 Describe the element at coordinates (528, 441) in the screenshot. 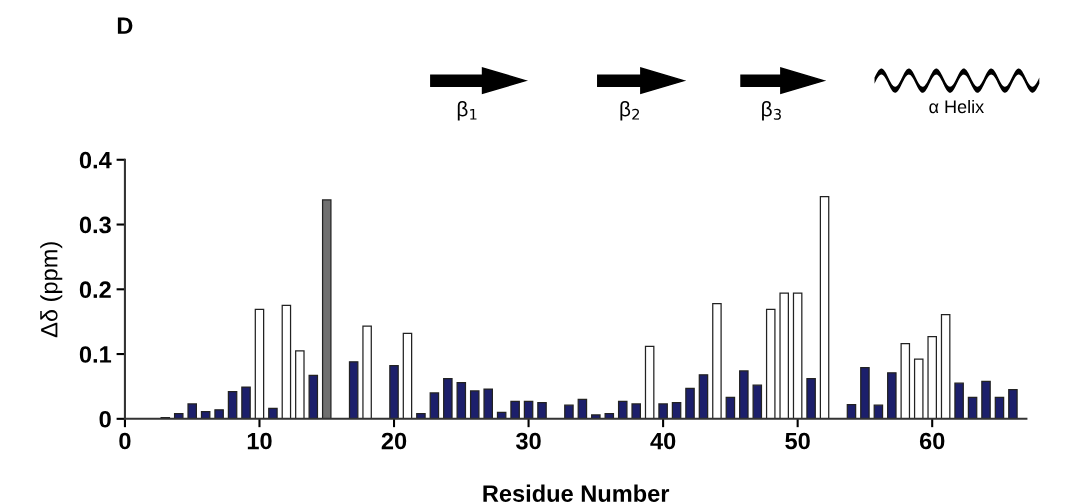

I see `x-tick-label: 30` at that location.